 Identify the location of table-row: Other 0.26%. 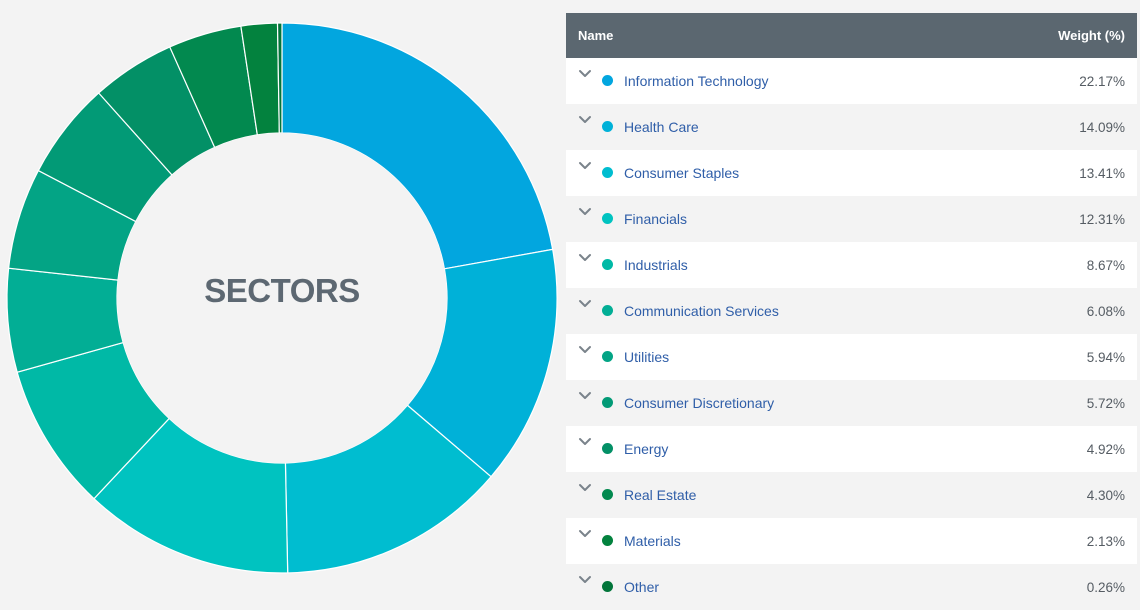
(851, 587).